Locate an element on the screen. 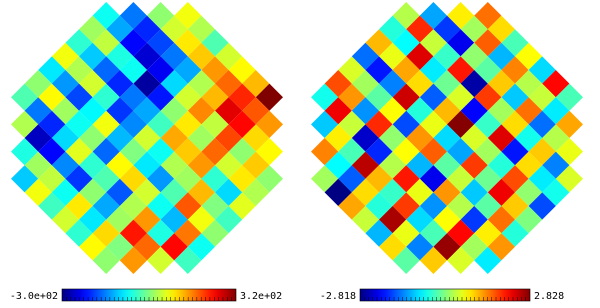 The image size is (600, 308). colorbar-label: 3.2e+02 is located at coordinates (261, 296).